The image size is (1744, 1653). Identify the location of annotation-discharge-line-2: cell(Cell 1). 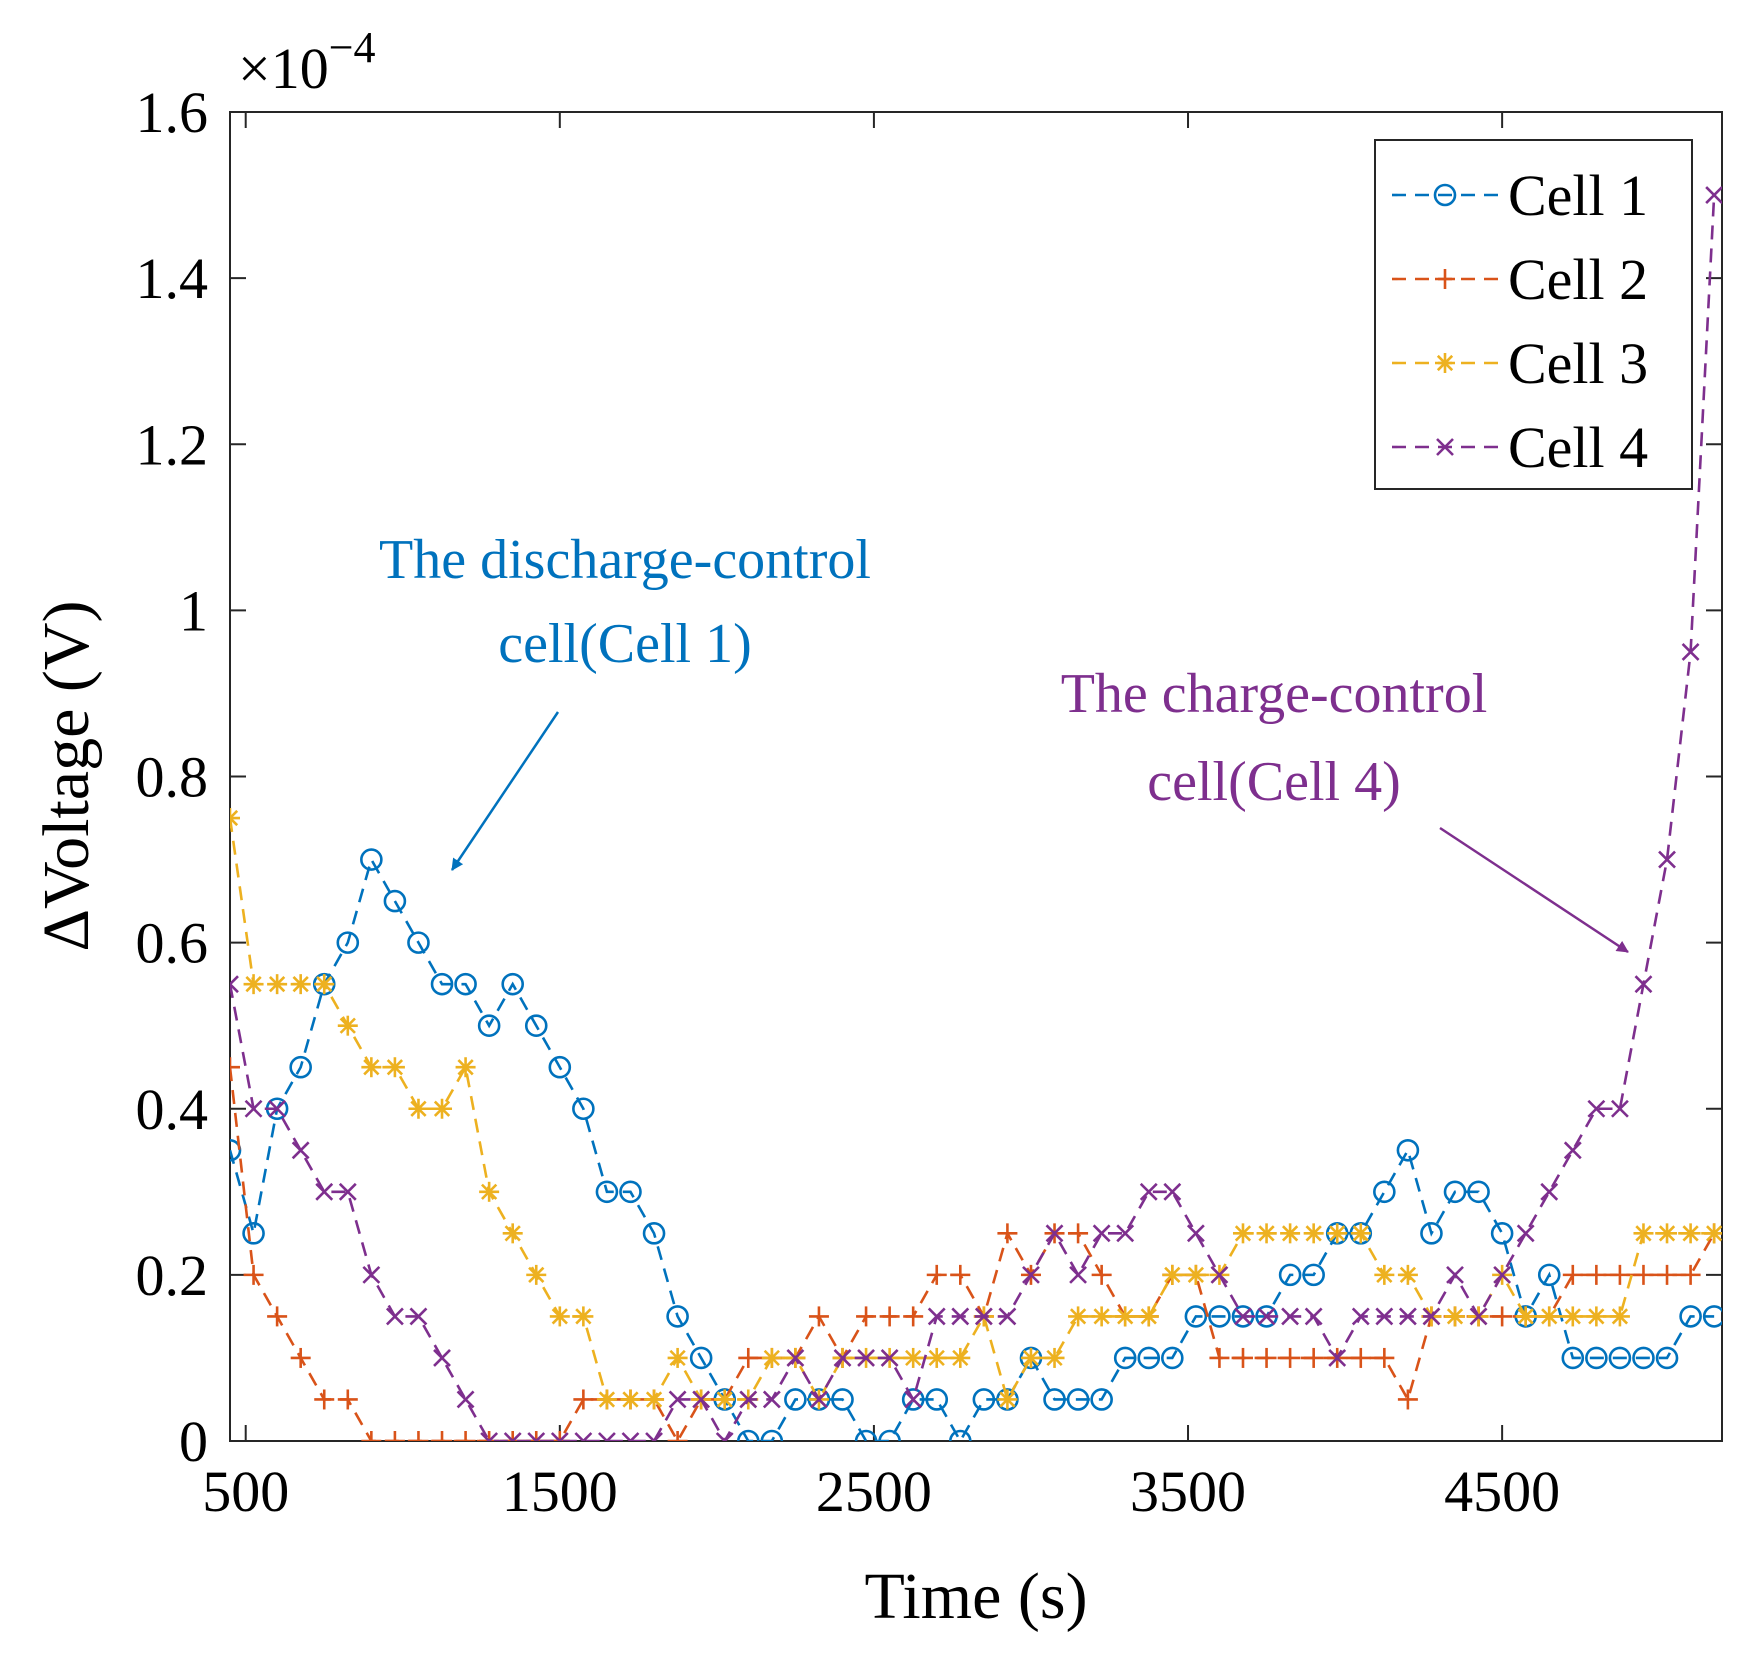
(624, 644).